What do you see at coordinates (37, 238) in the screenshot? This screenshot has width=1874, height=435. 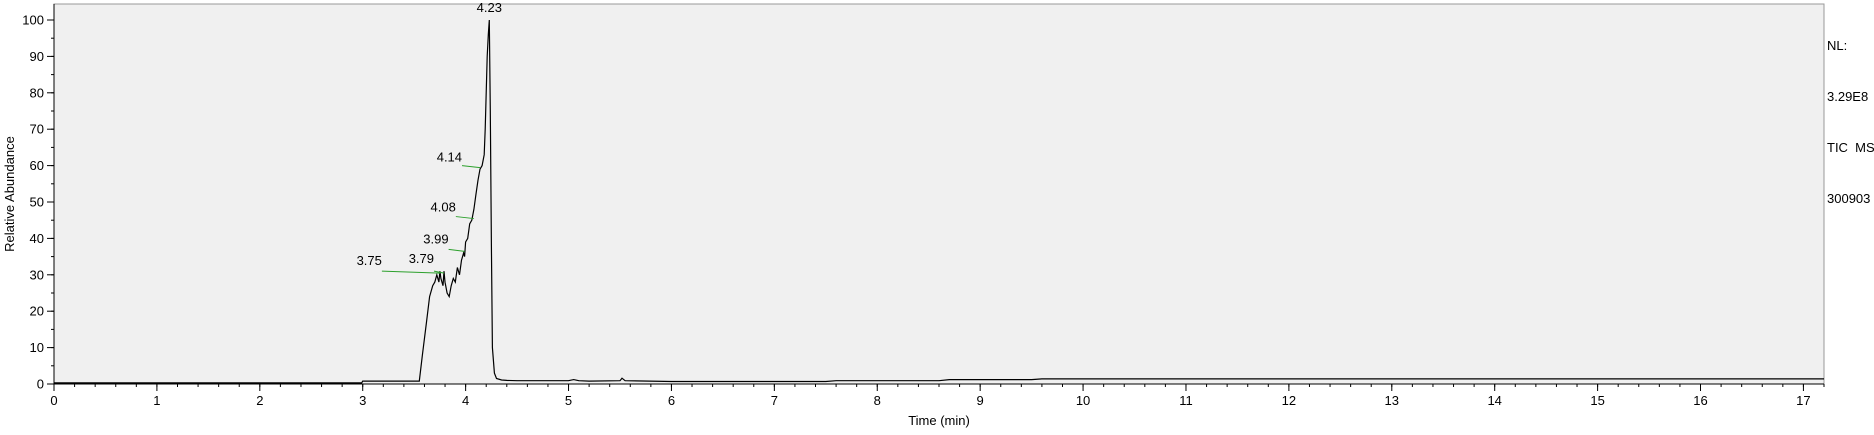 I see `y-tick-label: 40` at bounding box center [37, 238].